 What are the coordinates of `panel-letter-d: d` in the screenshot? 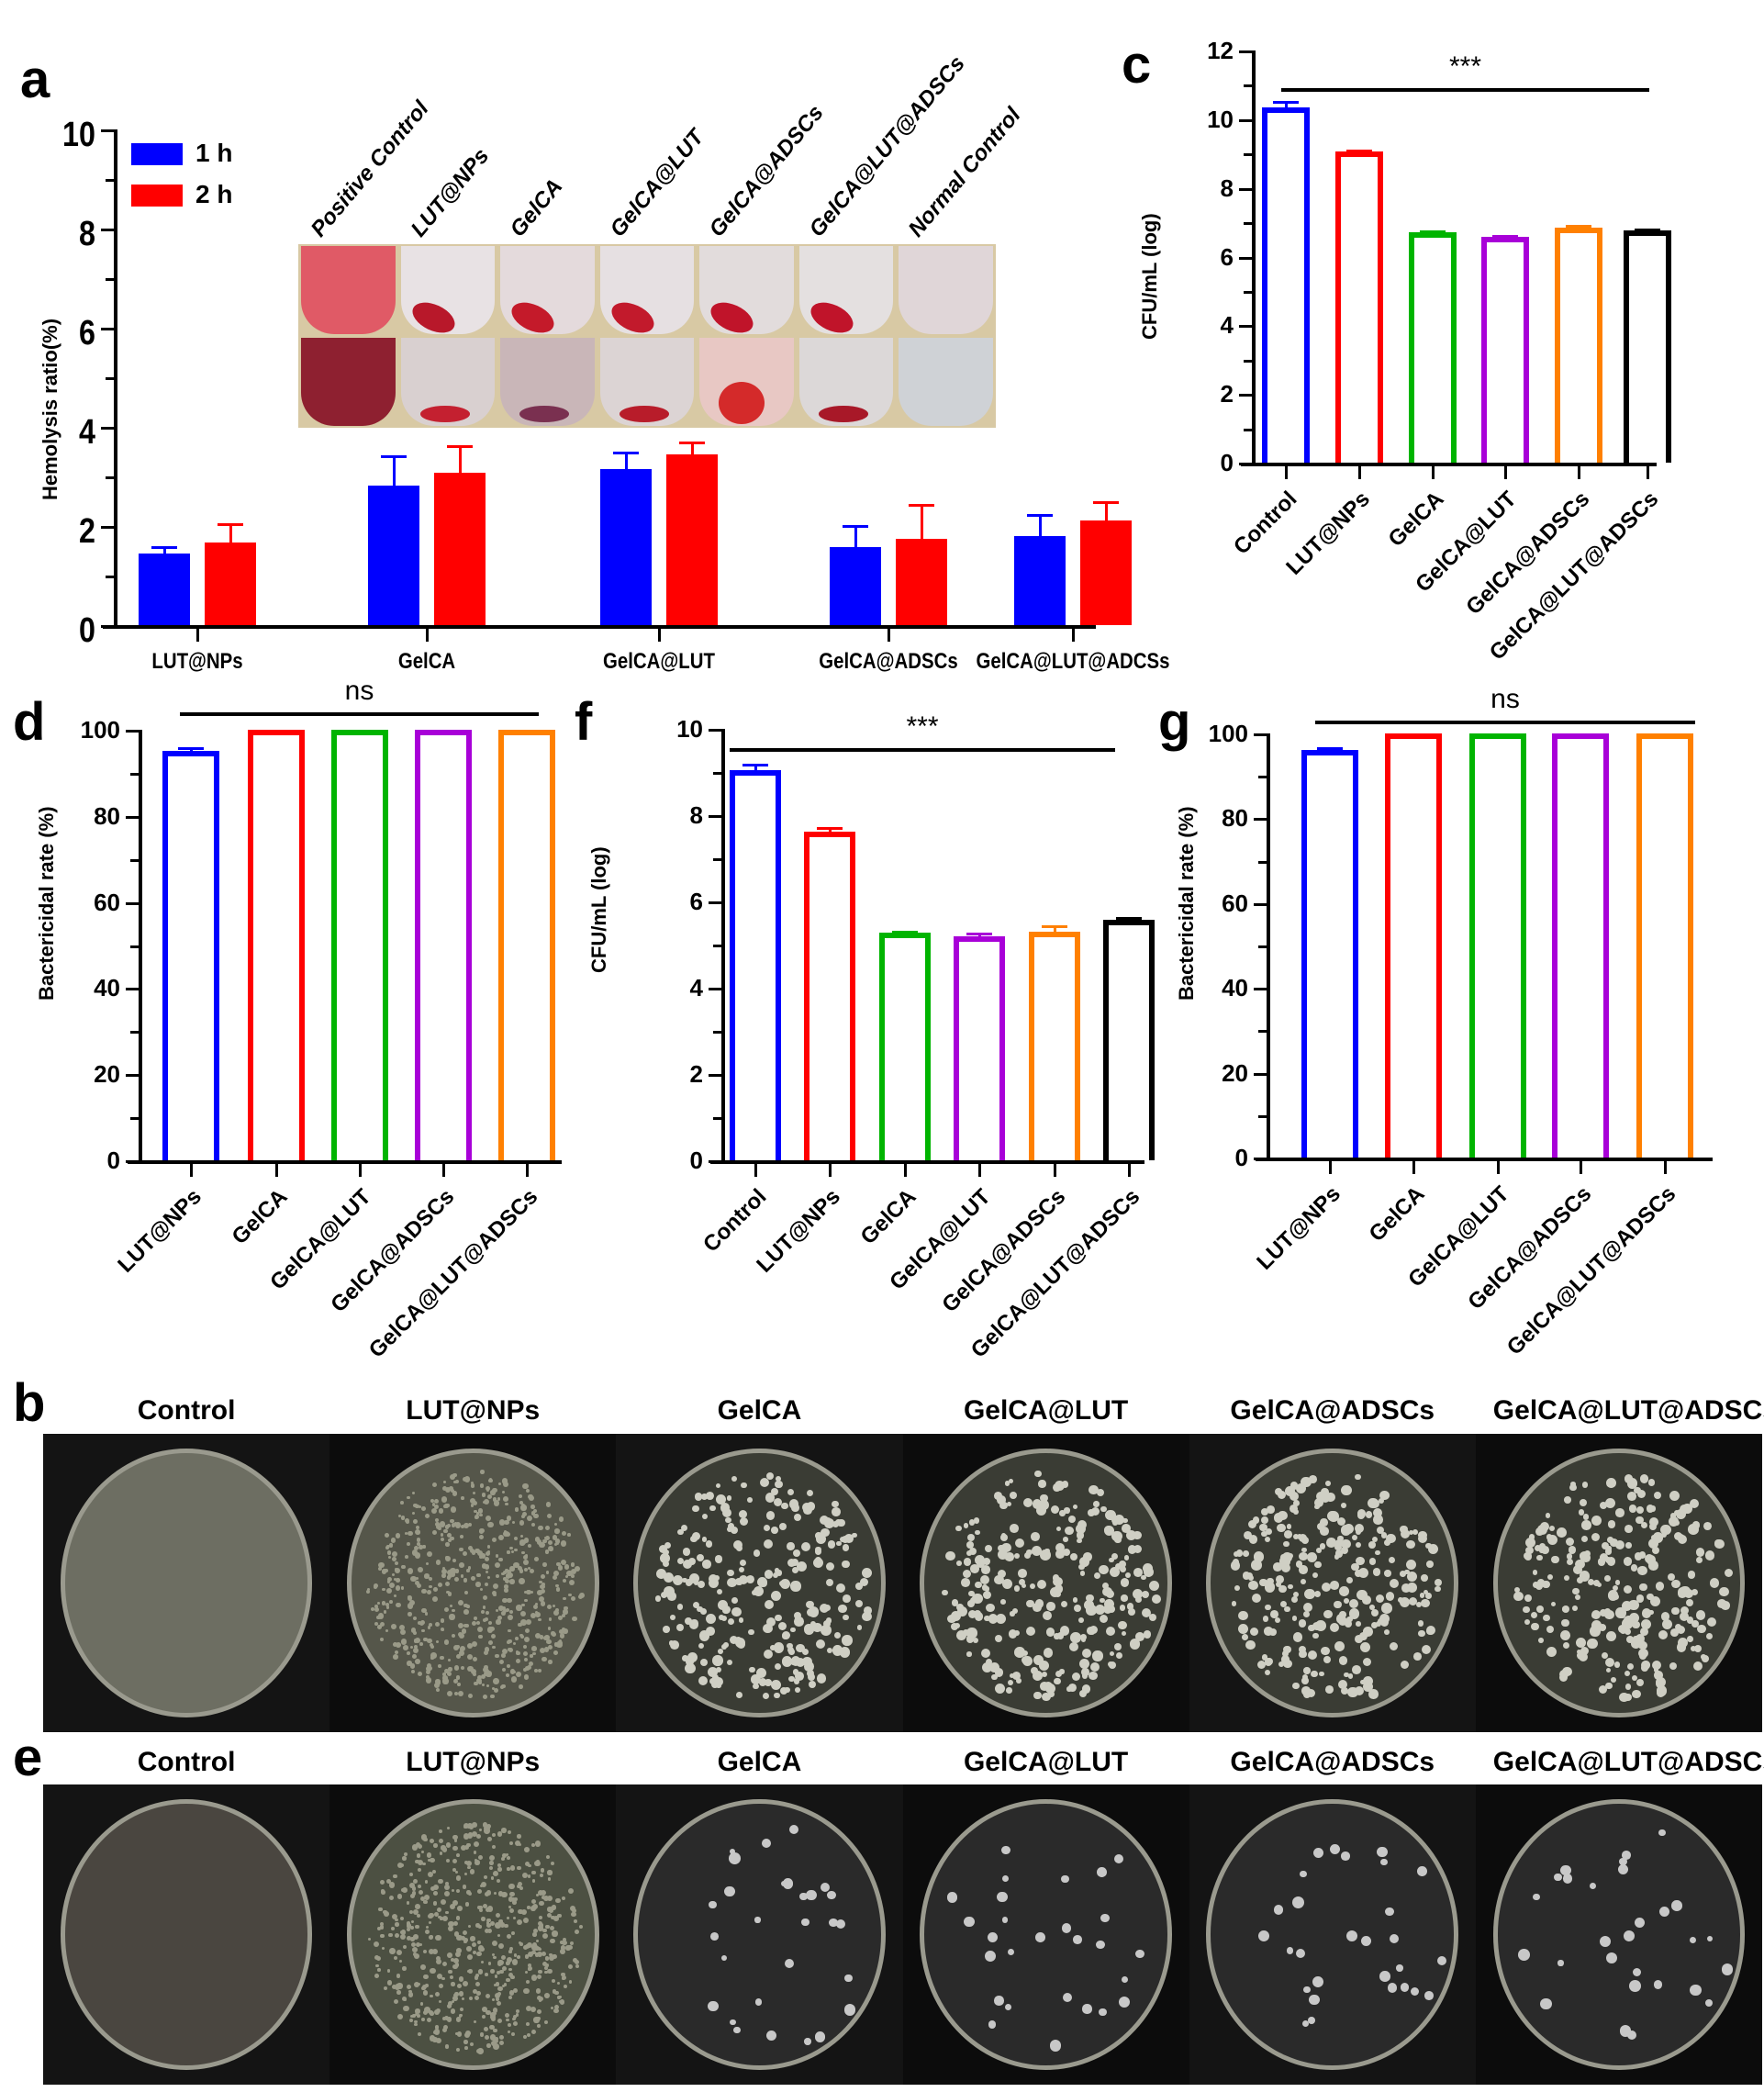 It's located at (29, 722).